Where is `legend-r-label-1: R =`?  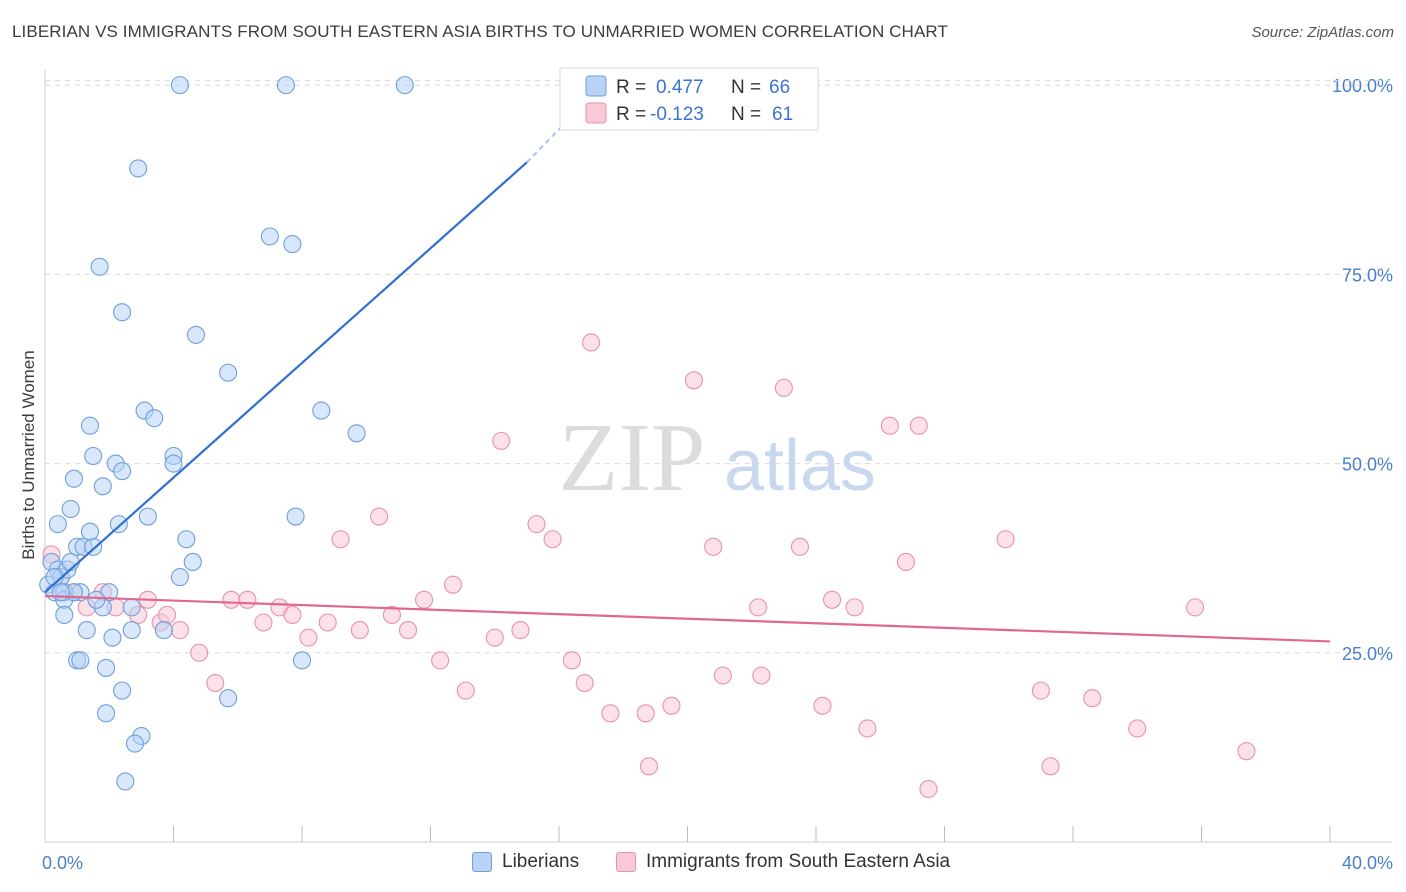 legend-r-label-1: R = is located at coordinates (631, 87).